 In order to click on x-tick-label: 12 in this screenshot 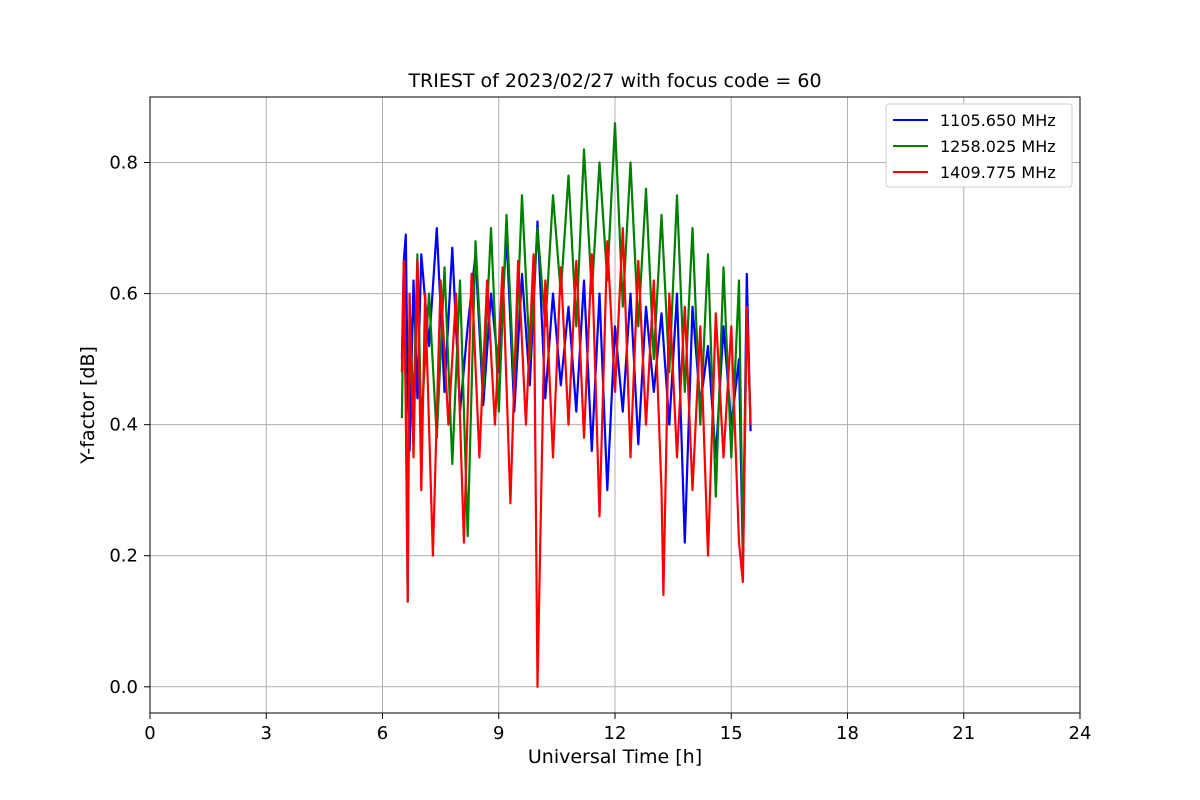, I will do `click(615, 733)`.